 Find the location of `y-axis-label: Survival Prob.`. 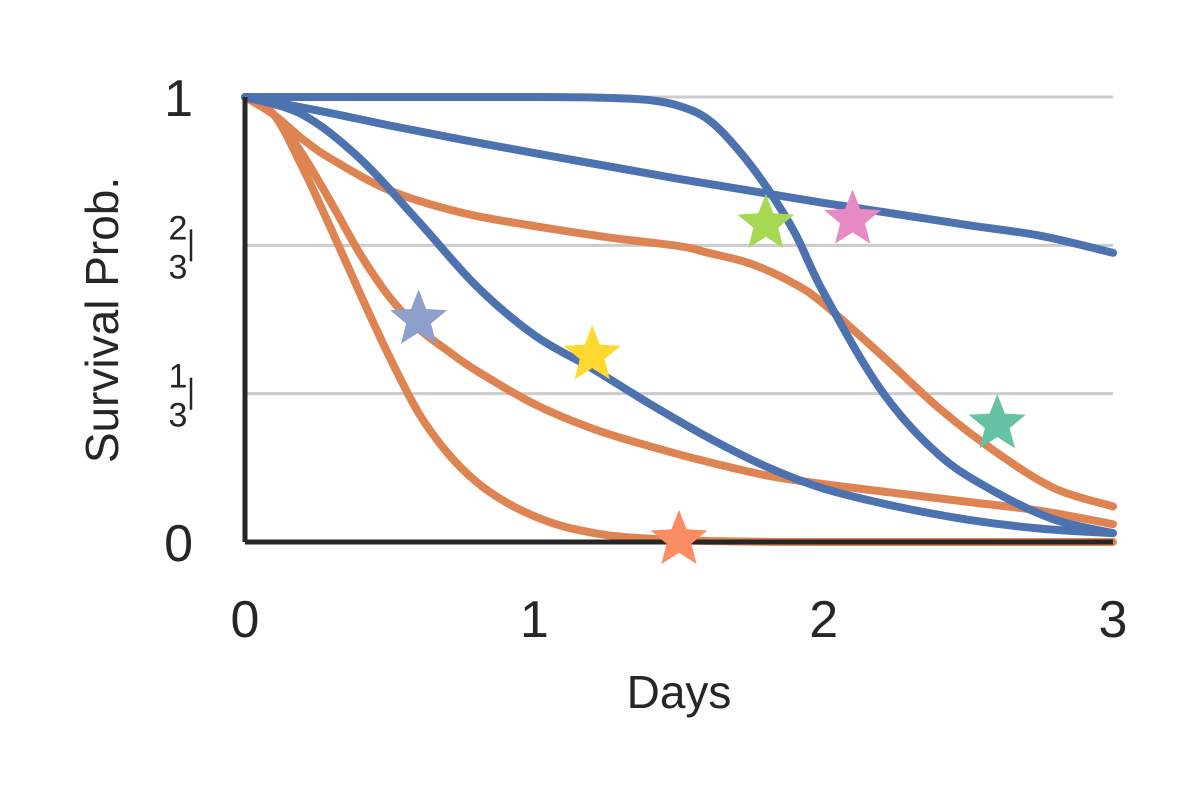

y-axis-label: Survival Prob. is located at coordinates (102, 320).